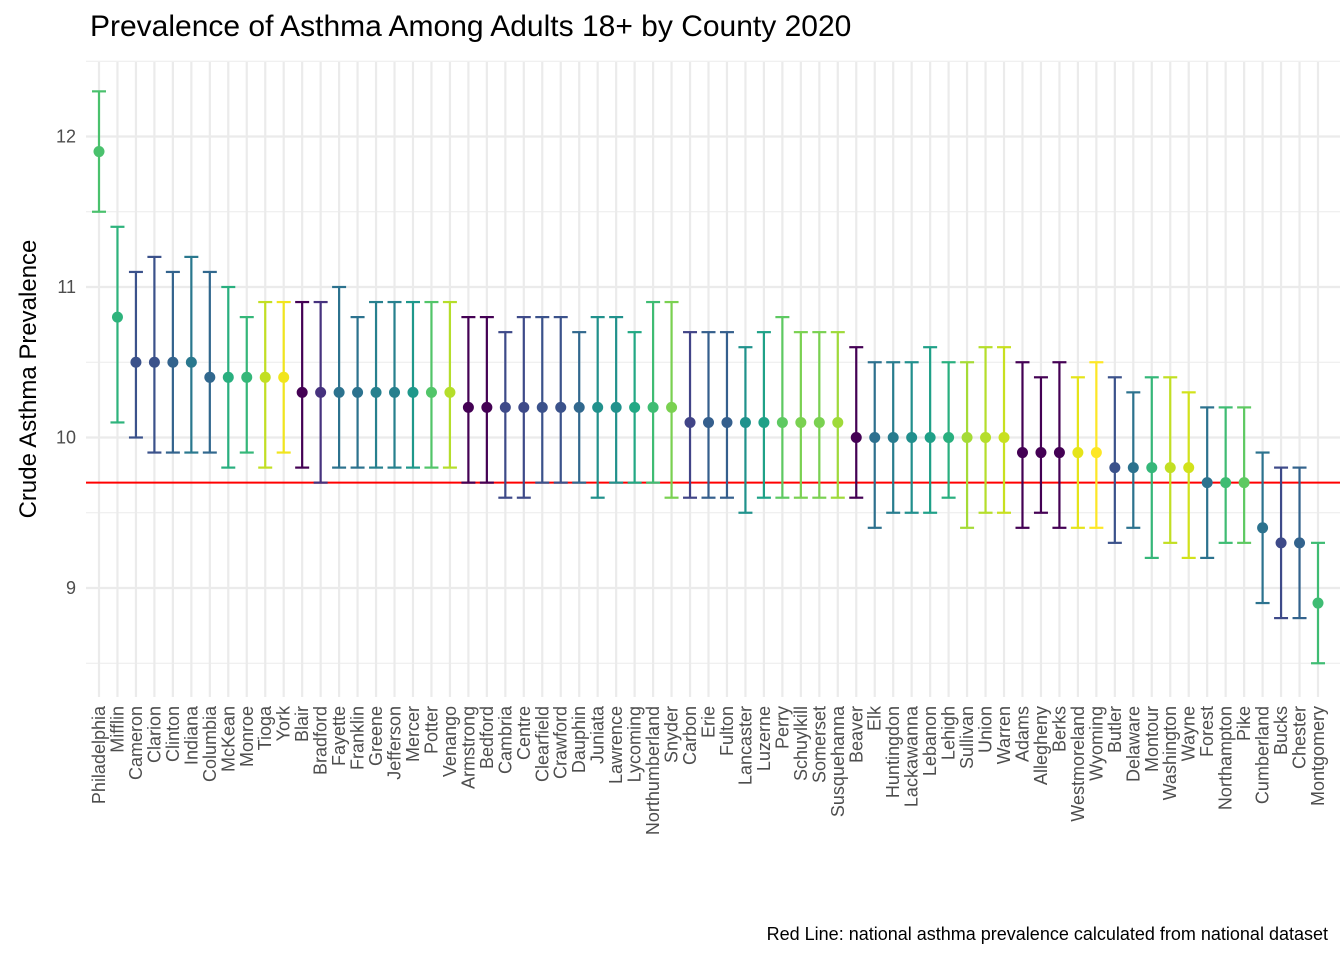  Describe the element at coordinates (117, 729) in the screenshot. I see `x-tick-label: Mifflin` at that location.